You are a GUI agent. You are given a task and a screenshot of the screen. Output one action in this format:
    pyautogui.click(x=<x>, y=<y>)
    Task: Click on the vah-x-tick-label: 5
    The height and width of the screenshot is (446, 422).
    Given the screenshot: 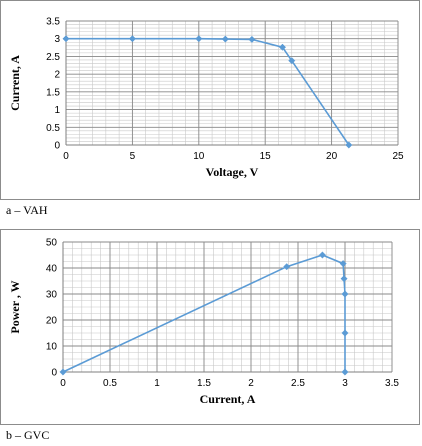 What is the action you would take?
    pyautogui.click(x=133, y=156)
    